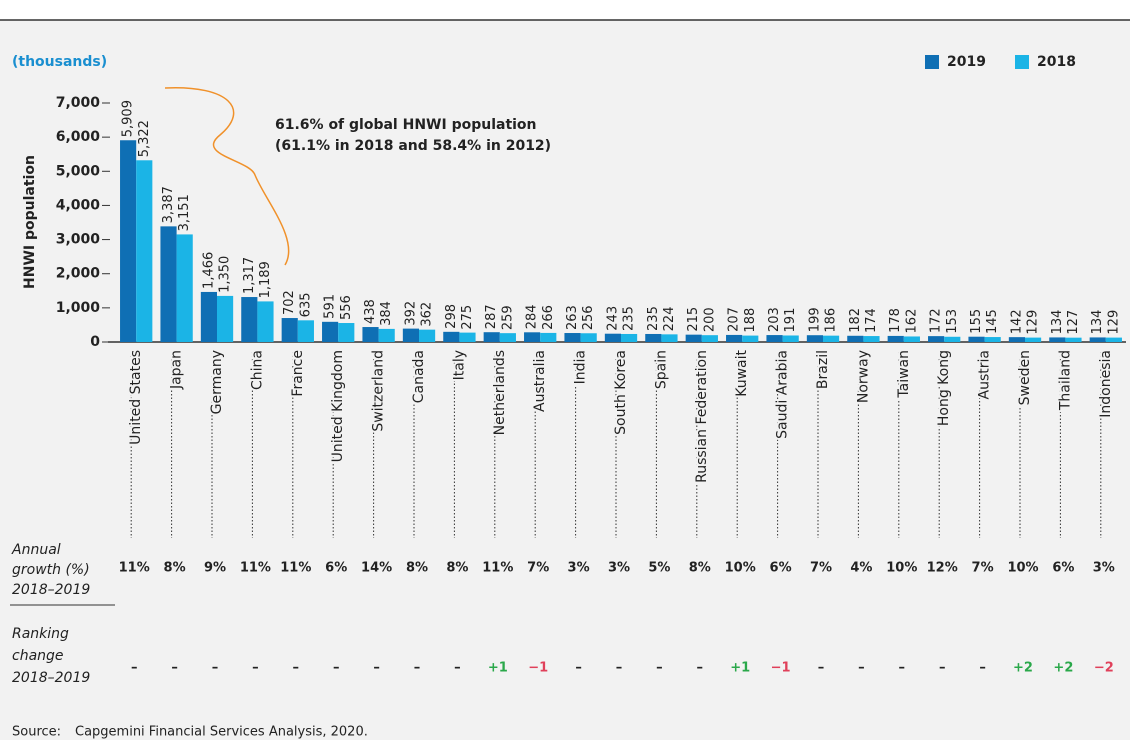 The image size is (1130, 740). I want to click on value-label: 188, so click(750, 320).